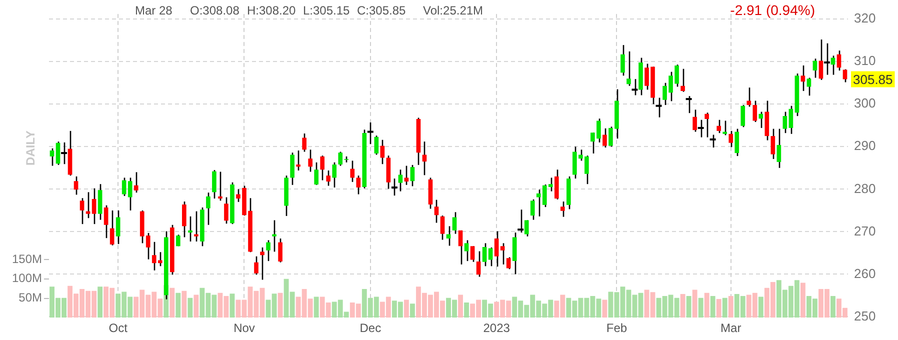 This screenshot has width=898, height=340. Describe the element at coordinates (215, 10) in the screenshot. I see `annotation: O:308.08` at that location.